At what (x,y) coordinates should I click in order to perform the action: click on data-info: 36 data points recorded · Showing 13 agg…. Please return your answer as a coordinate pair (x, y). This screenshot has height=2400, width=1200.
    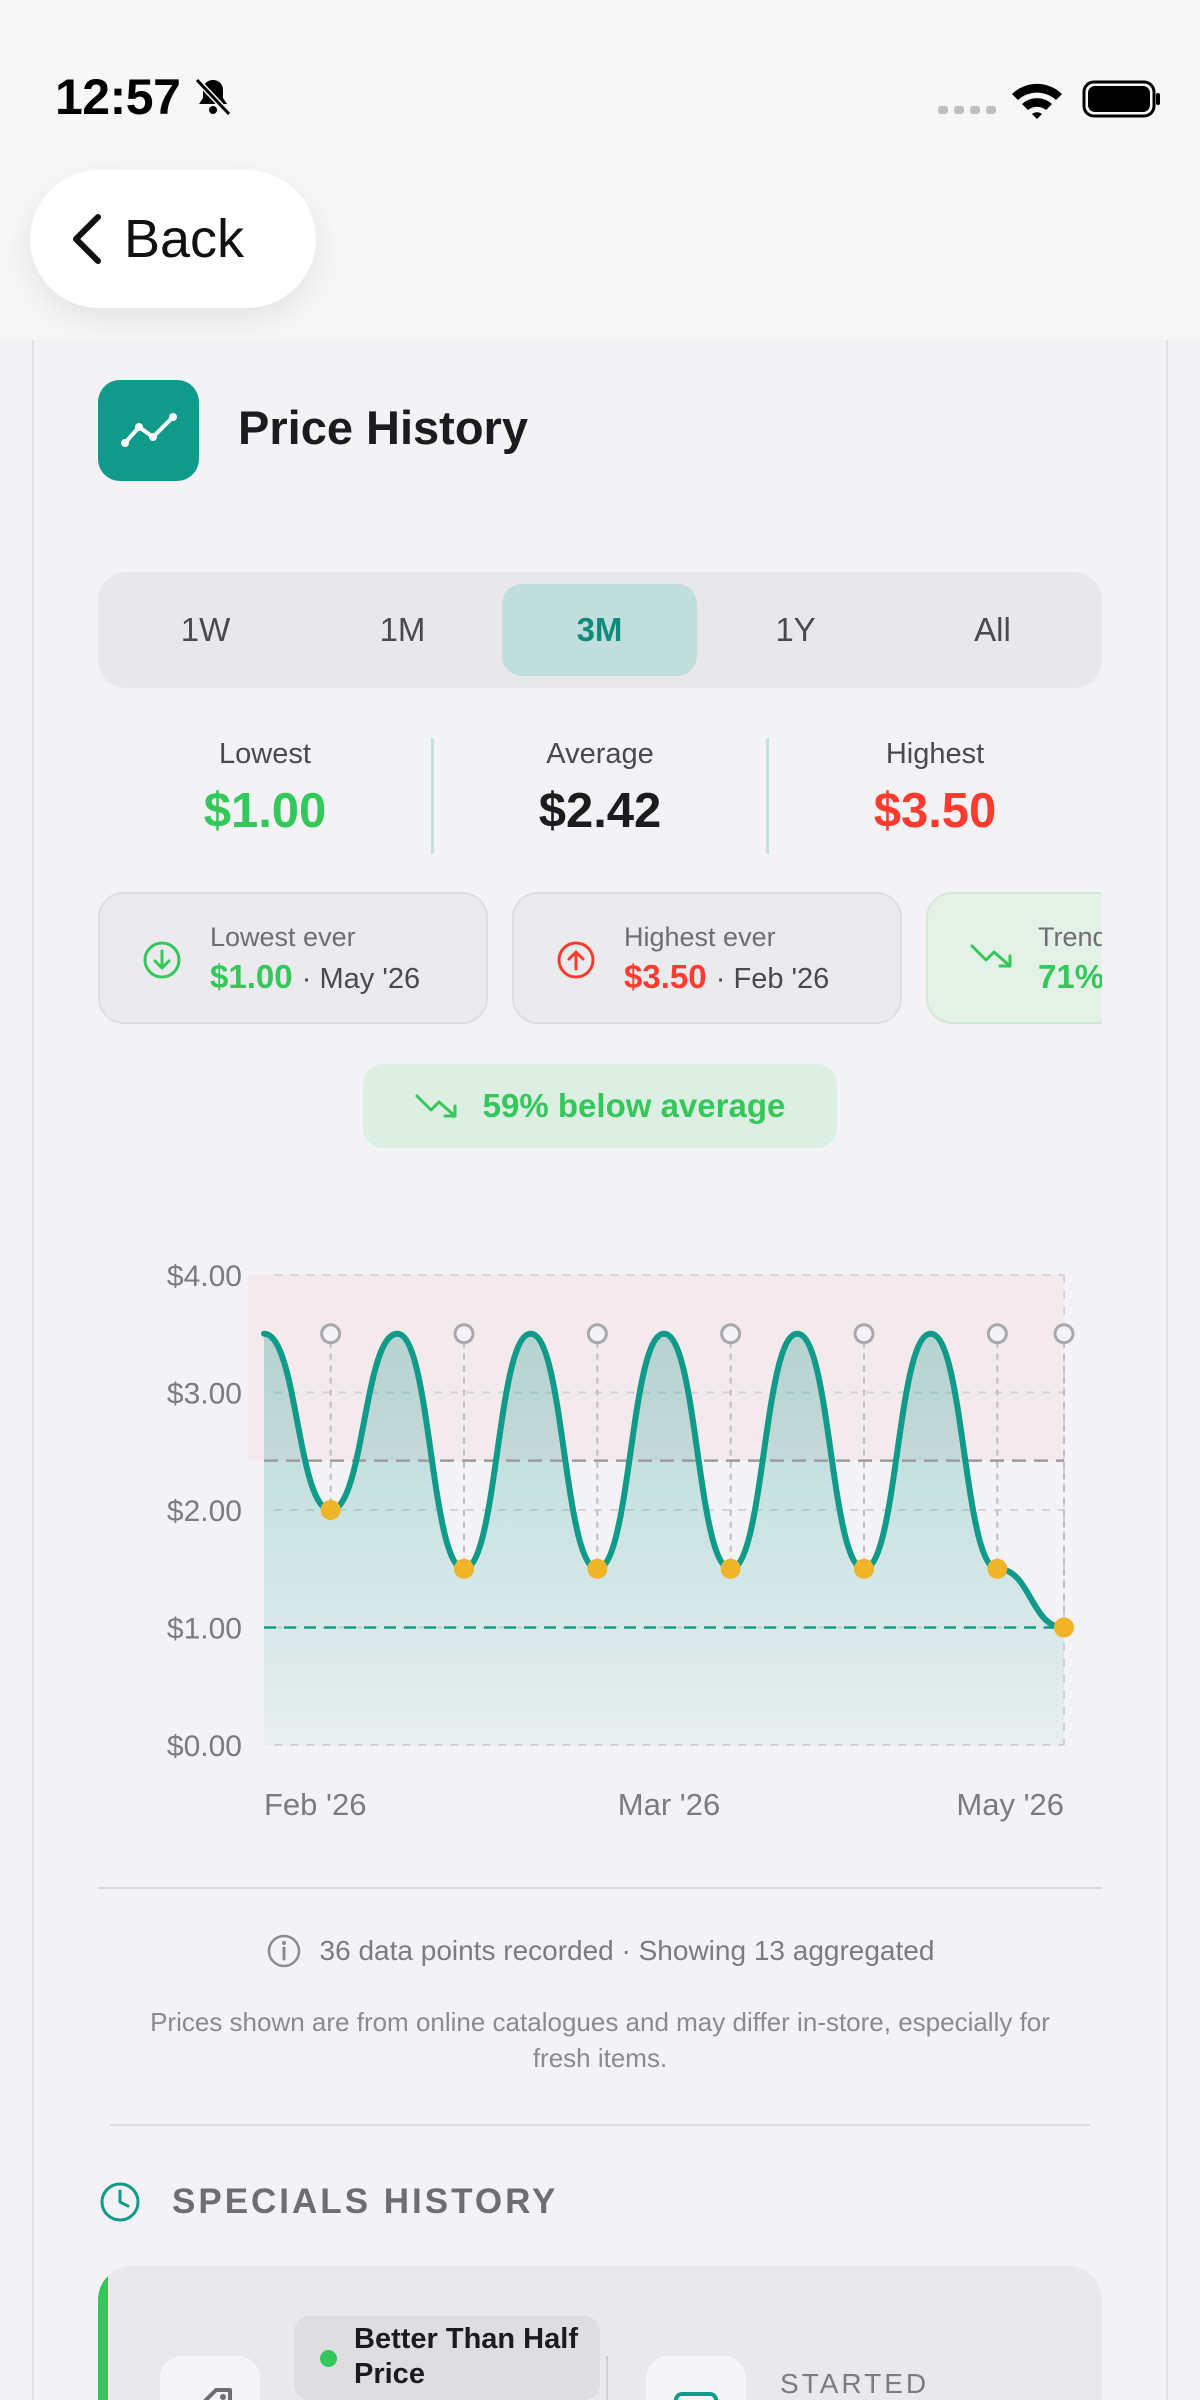
    Looking at the image, I should click on (600, 1951).